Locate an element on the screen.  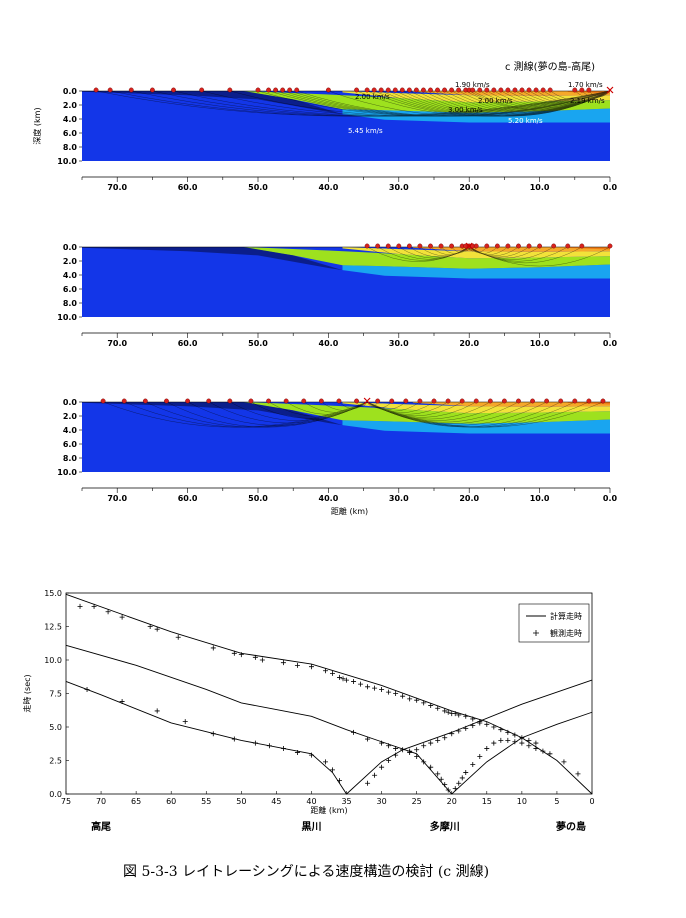
basement-slope-wedge is located at coordinates (212, 103).